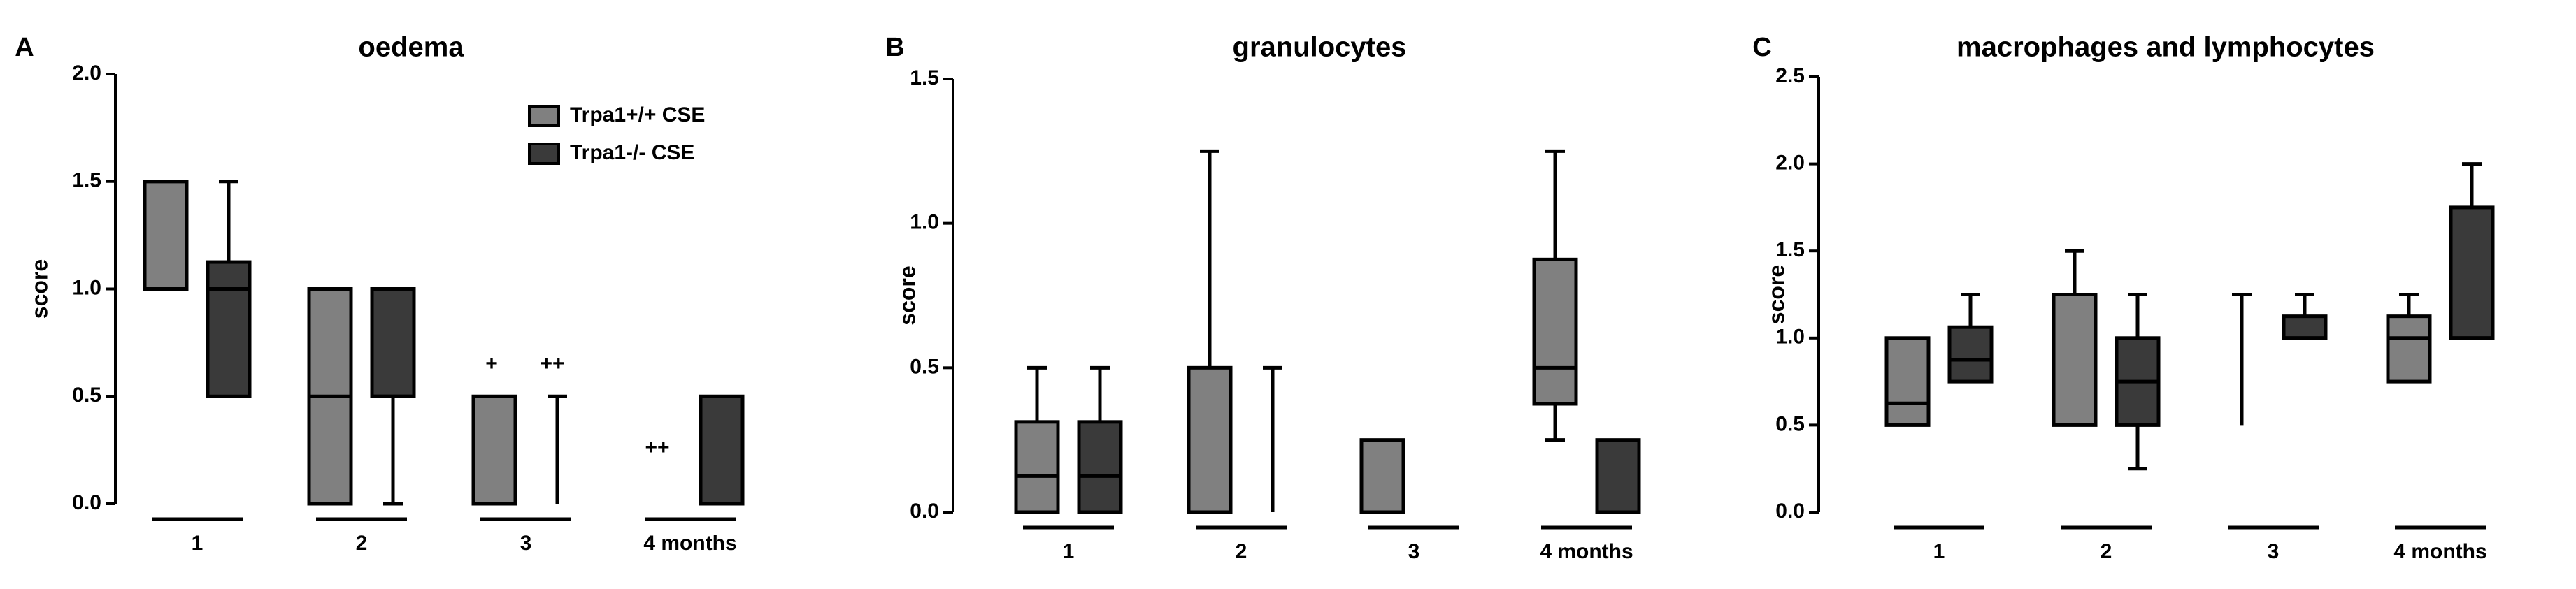  Describe the element at coordinates (637, 114) in the screenshot. I see `legend-label: Trpa1+/+ CSE` at that location.